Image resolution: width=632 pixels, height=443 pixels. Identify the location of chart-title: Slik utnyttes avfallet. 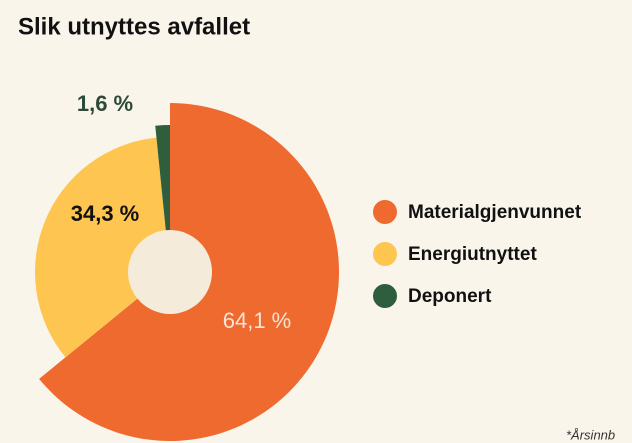
(134, 26).